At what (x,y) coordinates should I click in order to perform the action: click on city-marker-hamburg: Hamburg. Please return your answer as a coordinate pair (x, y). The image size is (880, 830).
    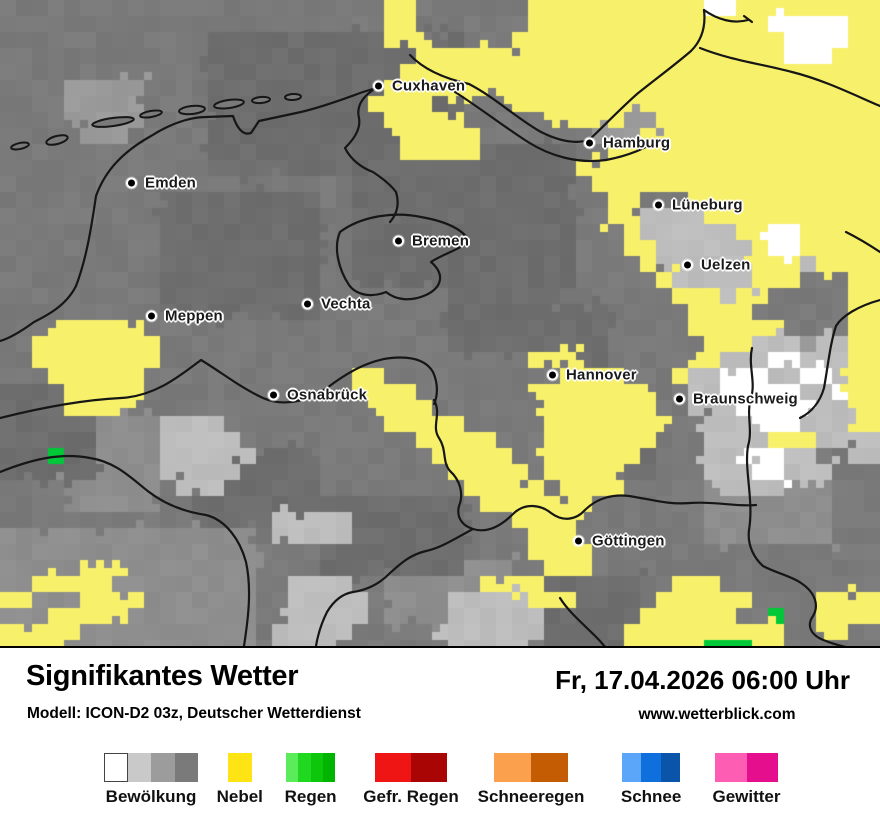
    Looking at the image, I should click on (627, 143).